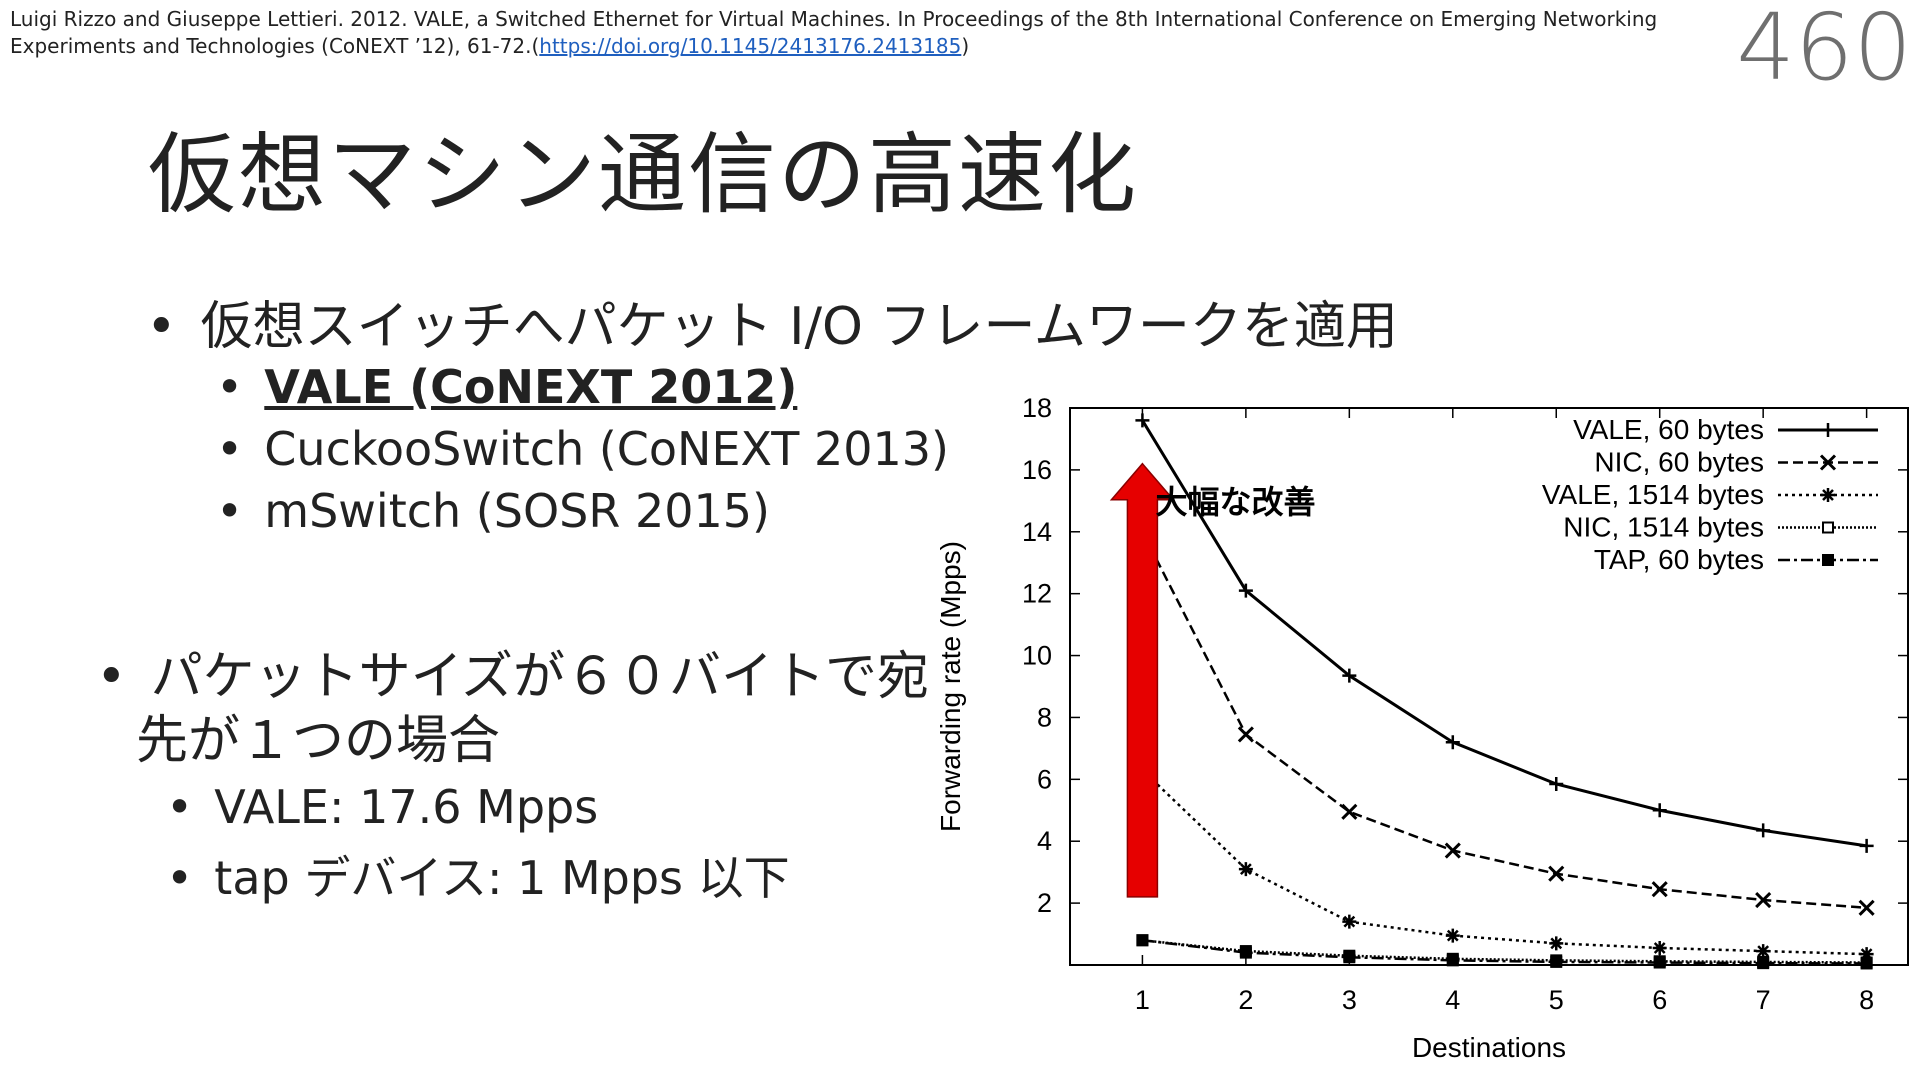 The image size is (1920, 1080). Describe the element at coordinates (1037, 408) in the screenshot. I see `y-tick-label: 18` at that location.